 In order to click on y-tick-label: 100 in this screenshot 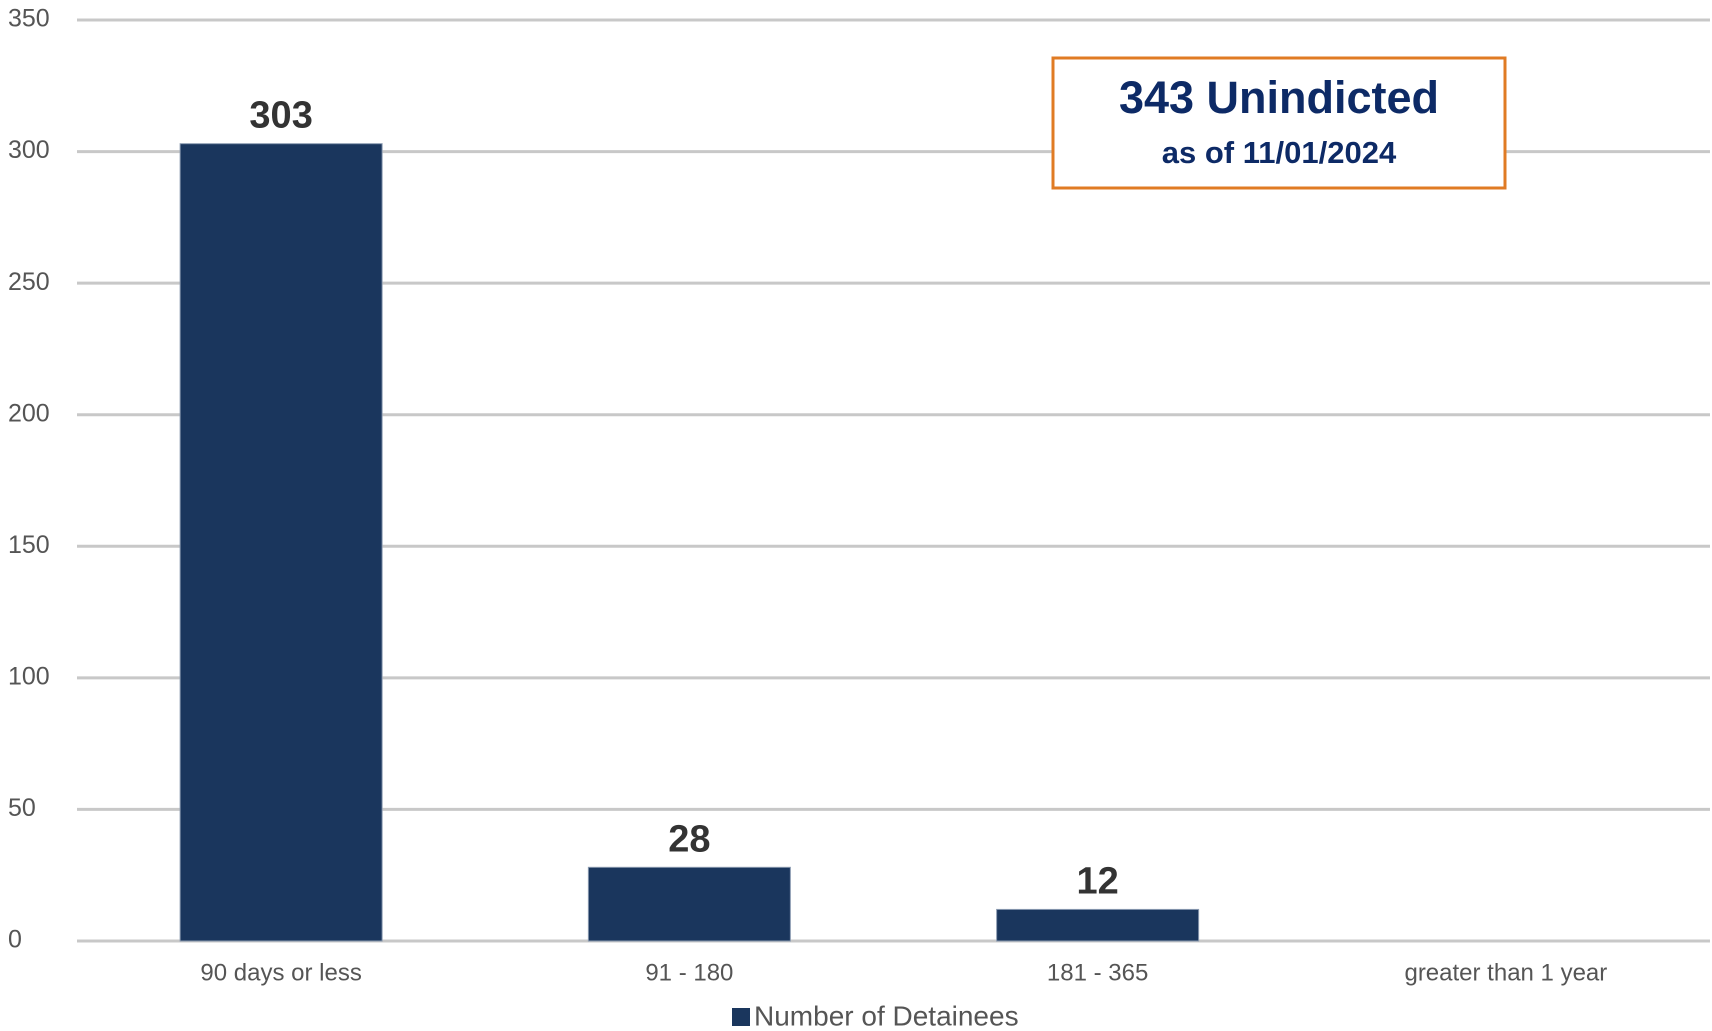, I will do `click(29, 676)`.